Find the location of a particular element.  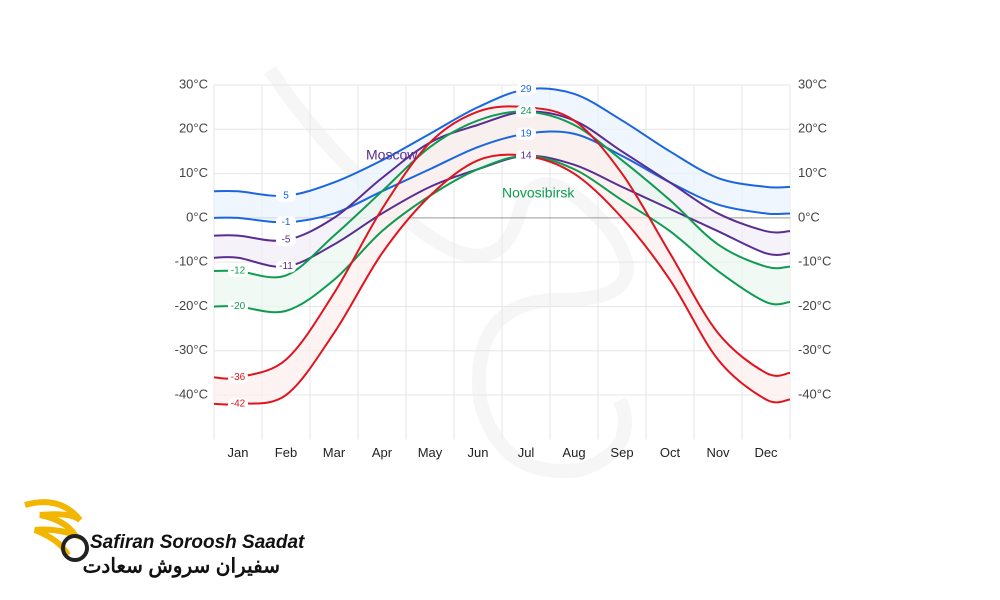

data-label: -5 is located at coordinates (286, 240).